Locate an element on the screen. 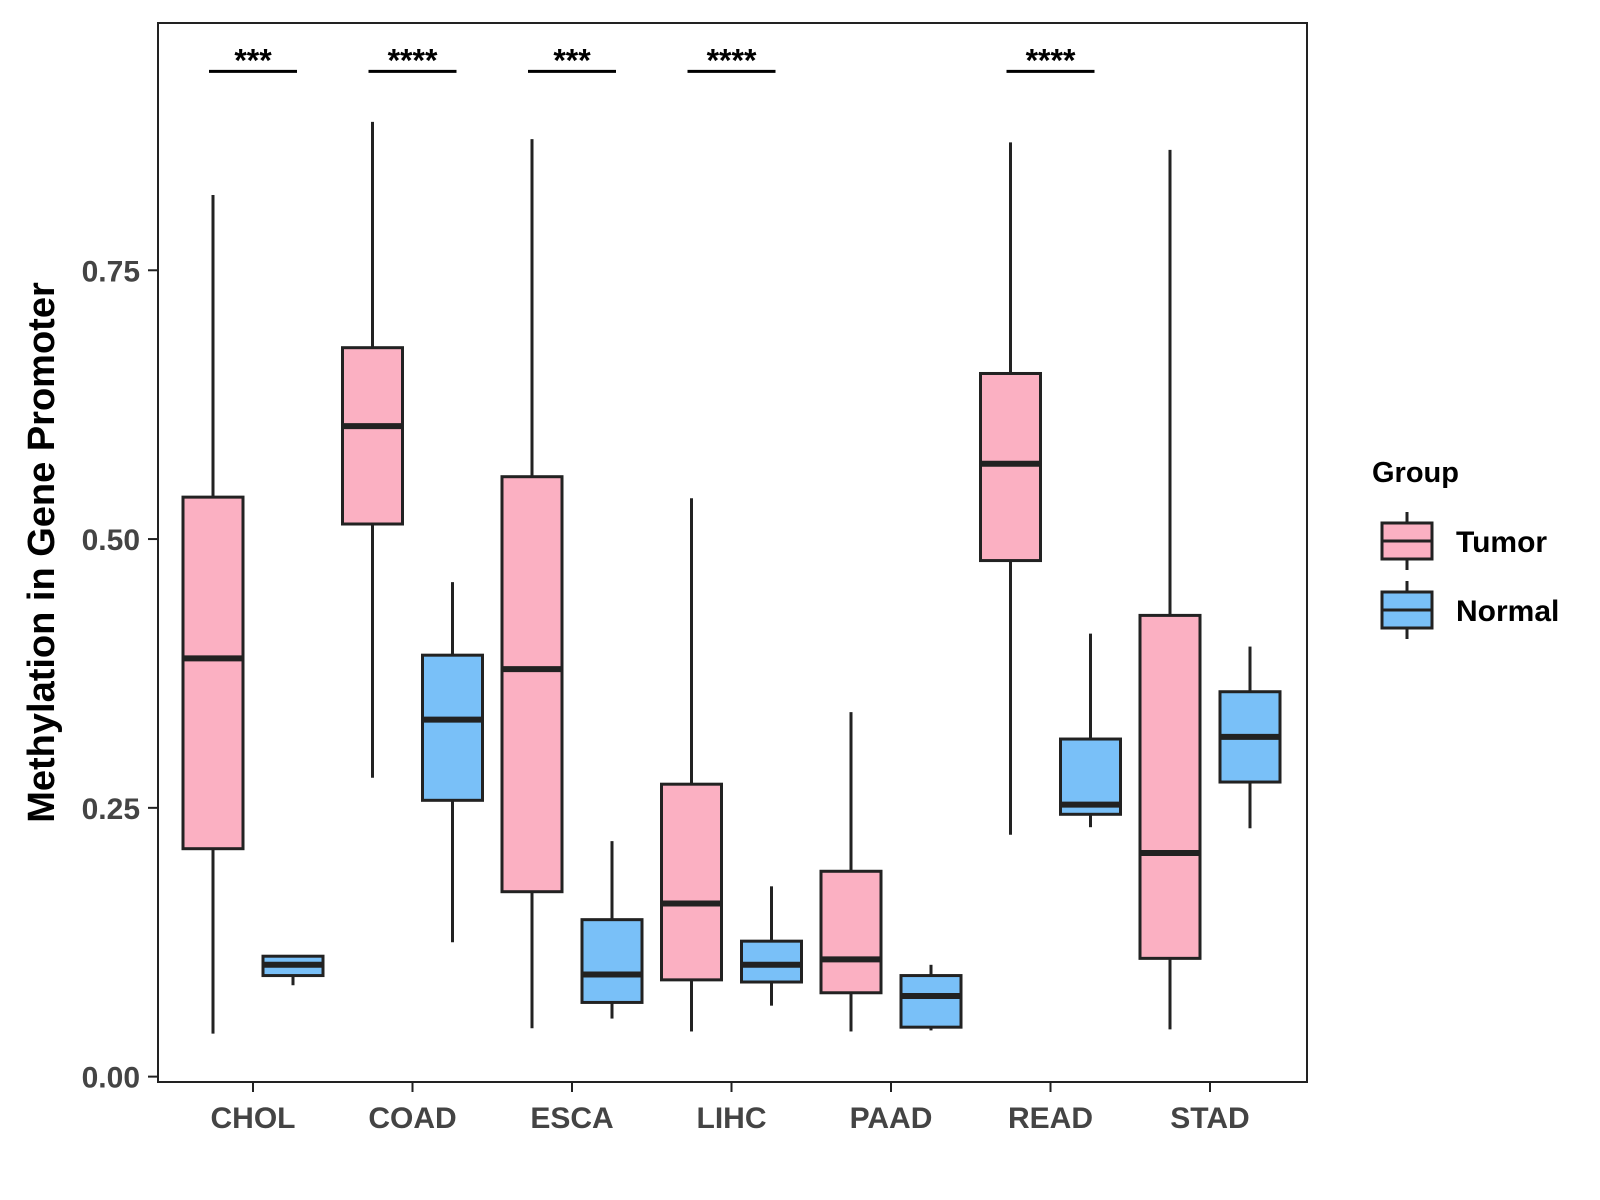  y-tick-label: 0.25 is located at coordinates (111, 809).